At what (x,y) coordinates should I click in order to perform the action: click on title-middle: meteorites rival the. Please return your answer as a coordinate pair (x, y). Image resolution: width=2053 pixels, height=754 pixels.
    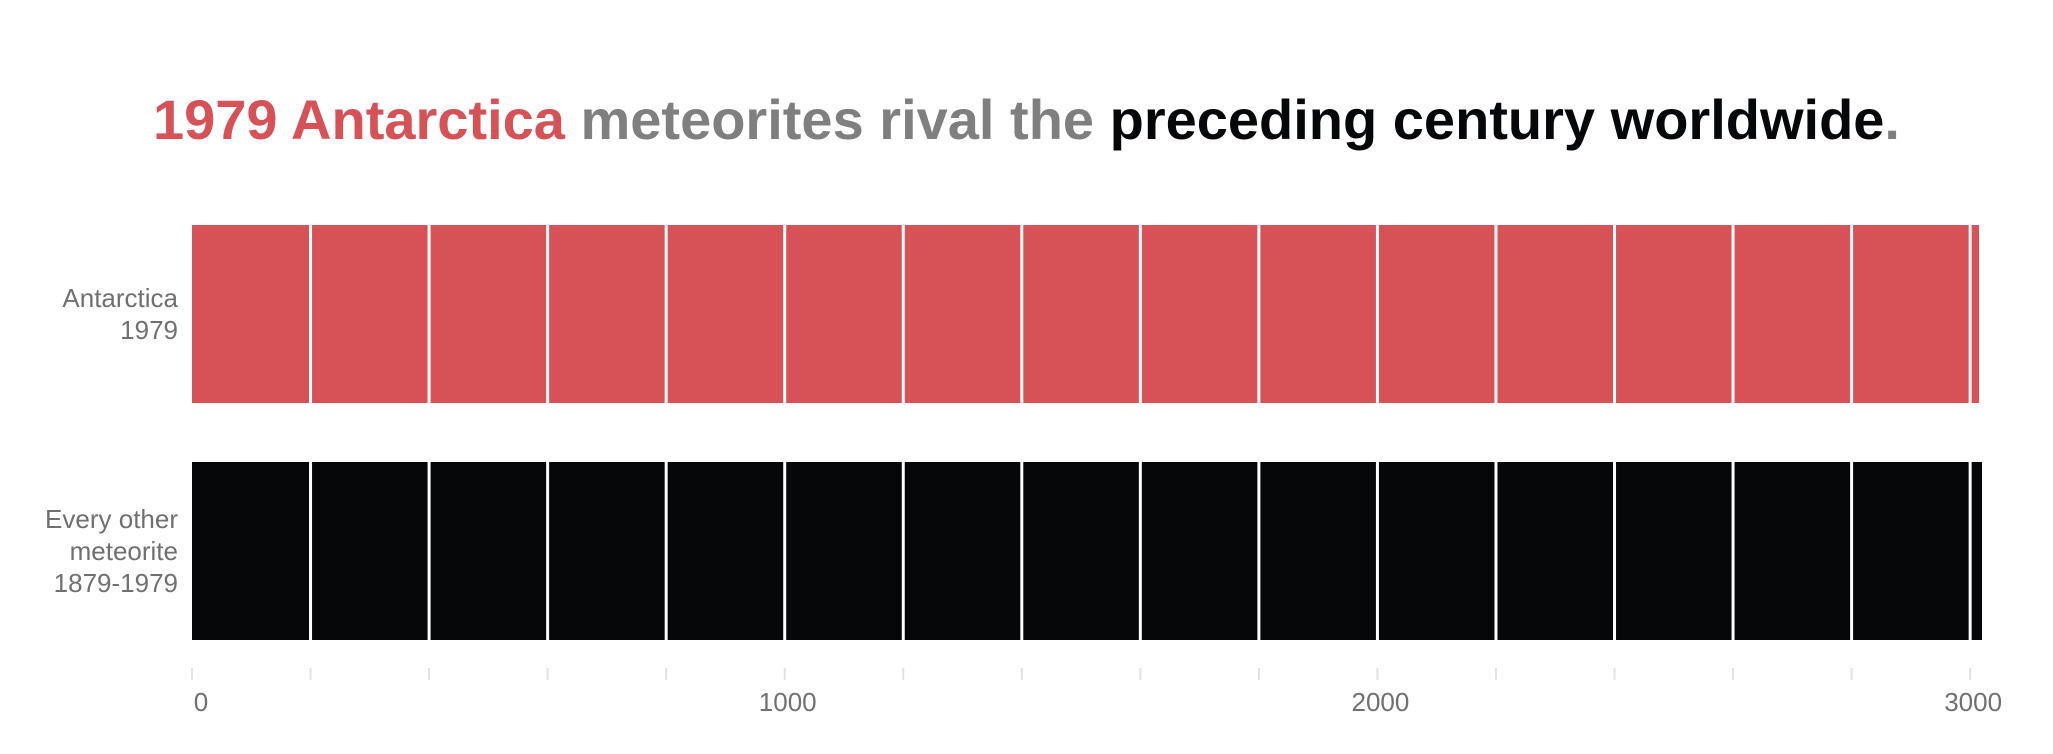
    Looking at the image, I should click on (837, 119).